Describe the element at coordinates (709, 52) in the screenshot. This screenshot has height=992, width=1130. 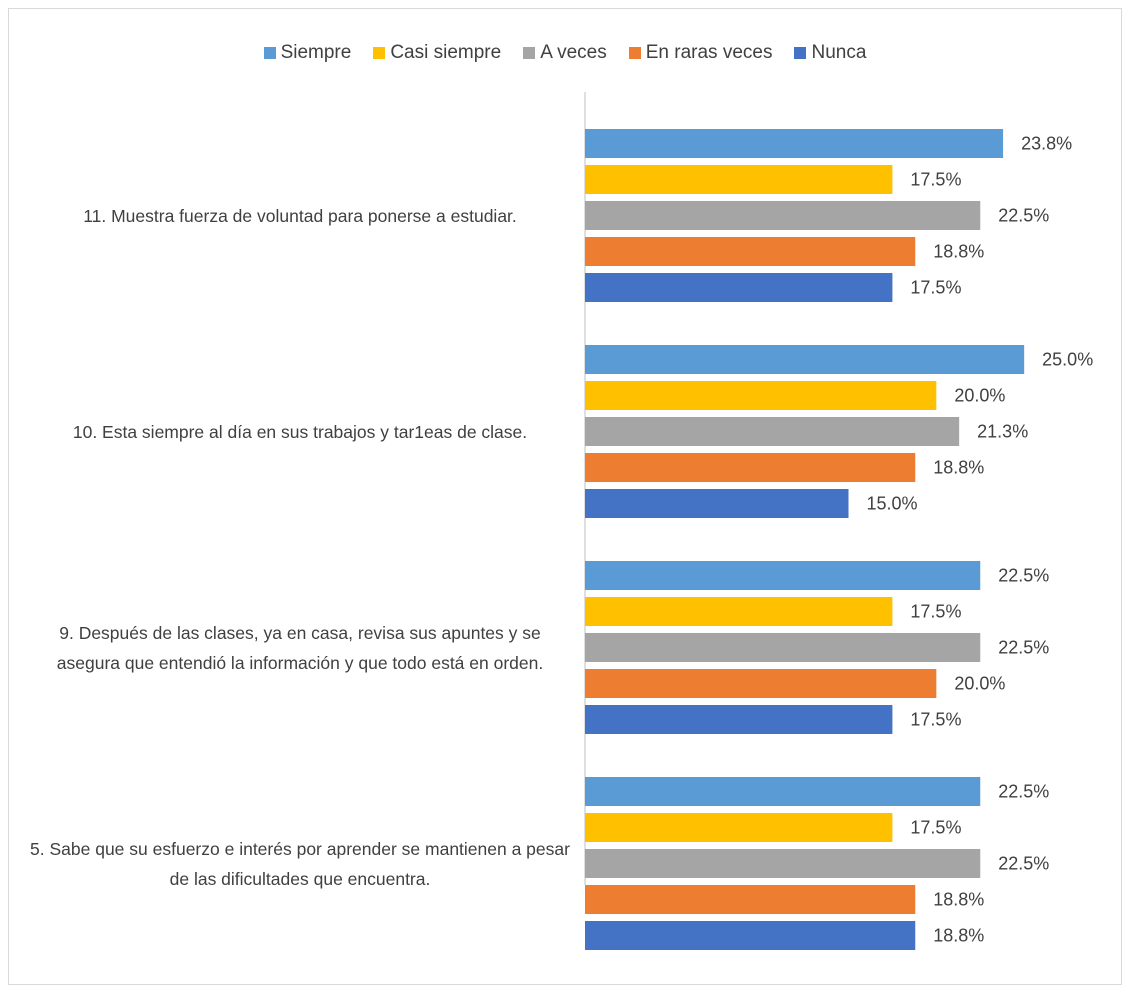
I see `legend-label: En raras veces` at that location.